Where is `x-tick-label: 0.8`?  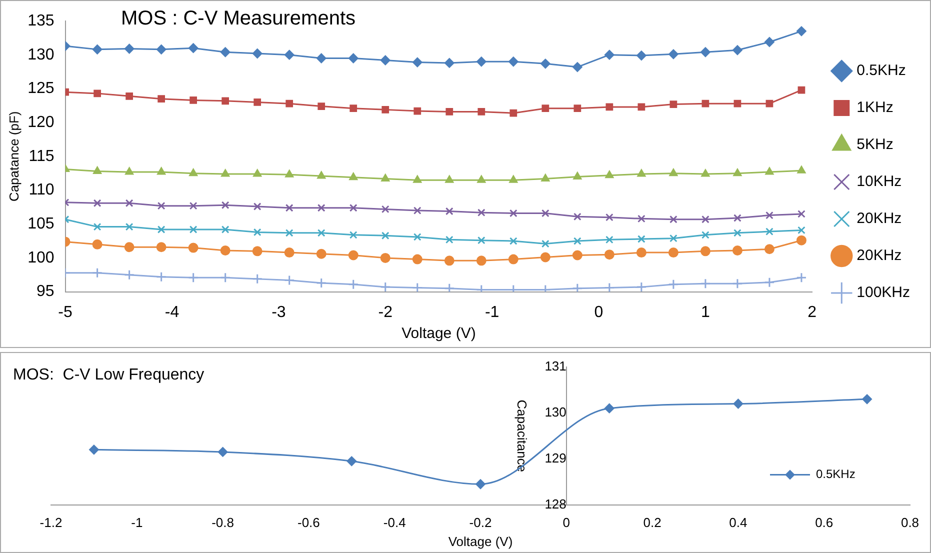 x-tick-label: 0.8 is located at coordinates (910, 522).